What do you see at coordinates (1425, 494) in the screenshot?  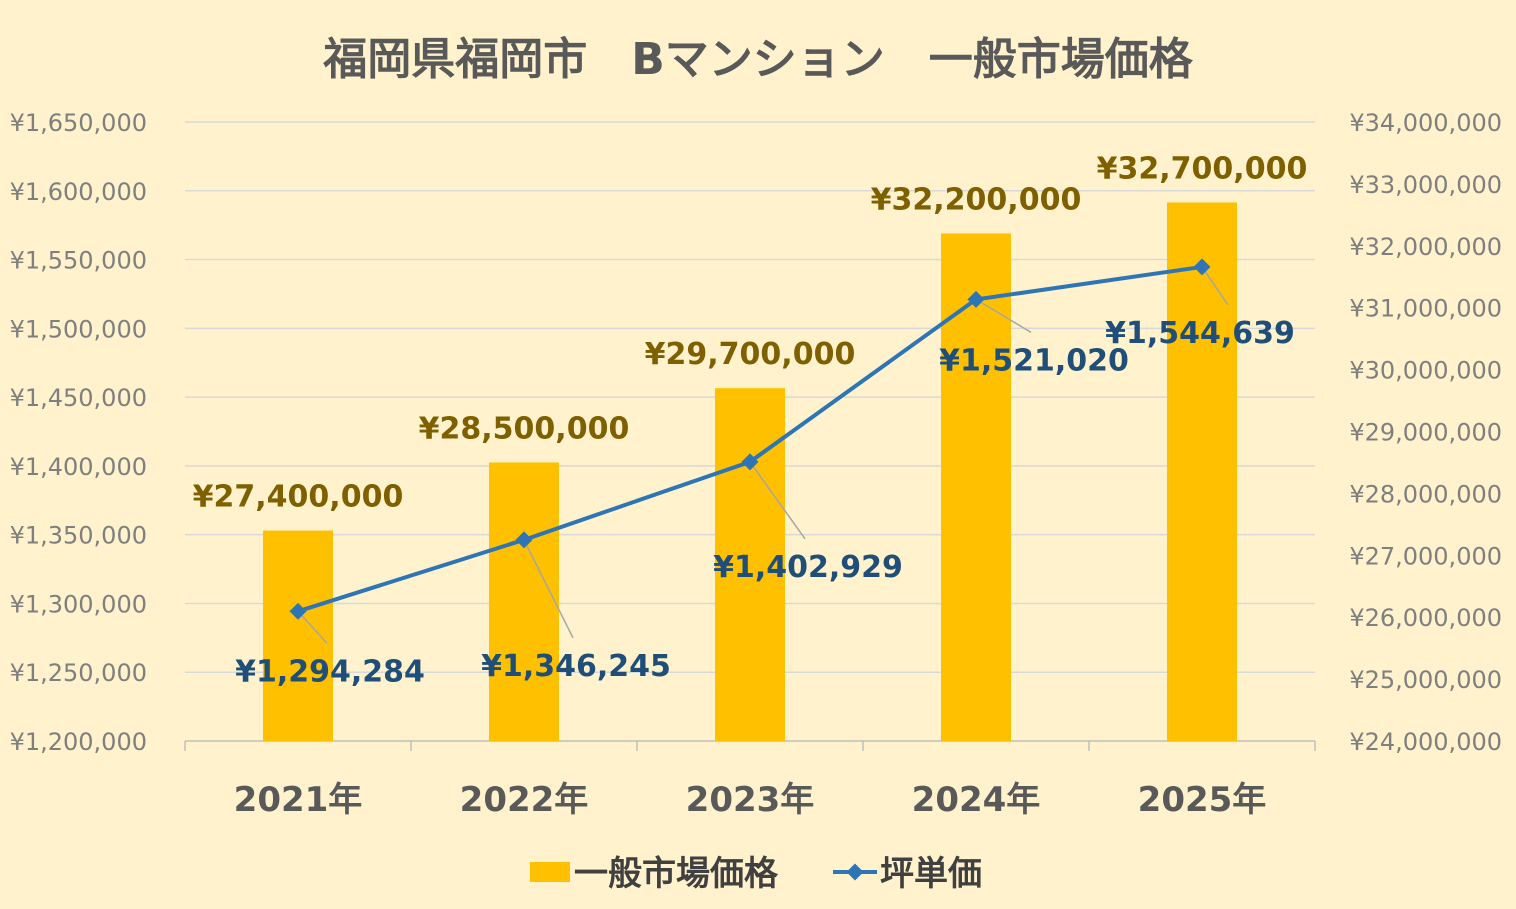 I see `right-axis-tick-label: ¥28,000,000` at bounding box center [1425, 494].